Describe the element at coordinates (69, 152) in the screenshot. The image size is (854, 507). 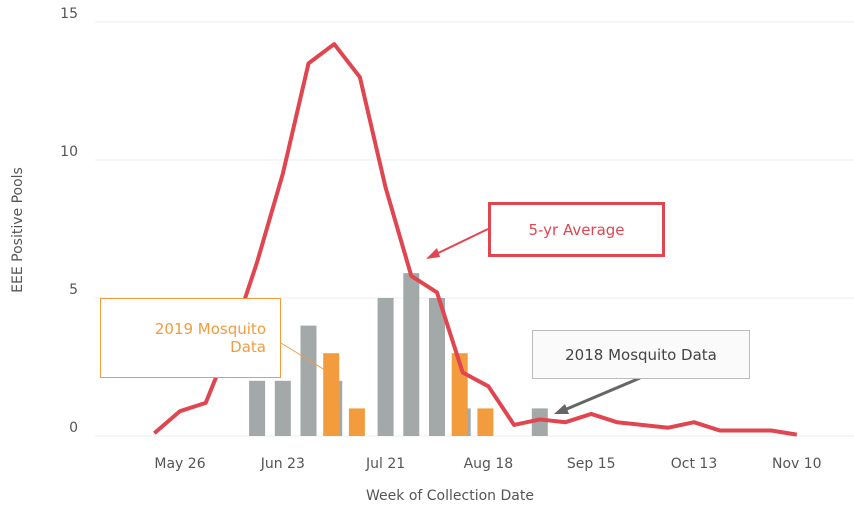
I see `y-tick-label: 10` at that location.